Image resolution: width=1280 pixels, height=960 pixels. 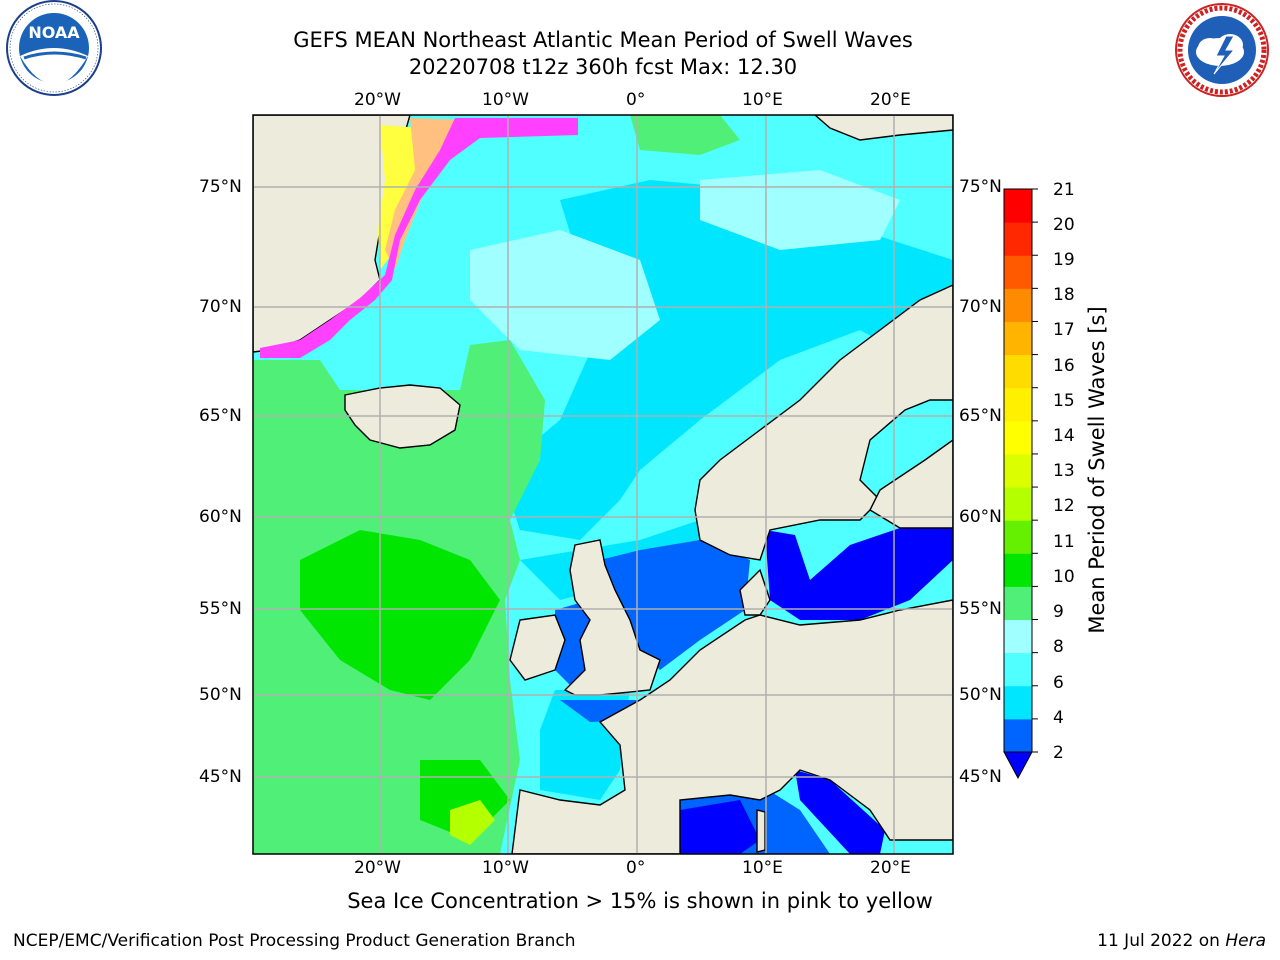 What do you see at coordinates (220, 695) in the screenshot?
I see `lat-label-left: 50°N` at bounding box center [220, 695].